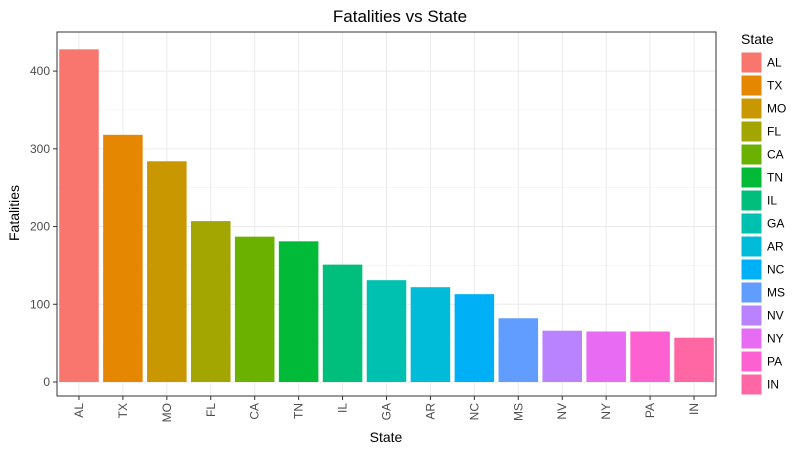  I want to click on x-tick-label: CA, so click(255, 411).